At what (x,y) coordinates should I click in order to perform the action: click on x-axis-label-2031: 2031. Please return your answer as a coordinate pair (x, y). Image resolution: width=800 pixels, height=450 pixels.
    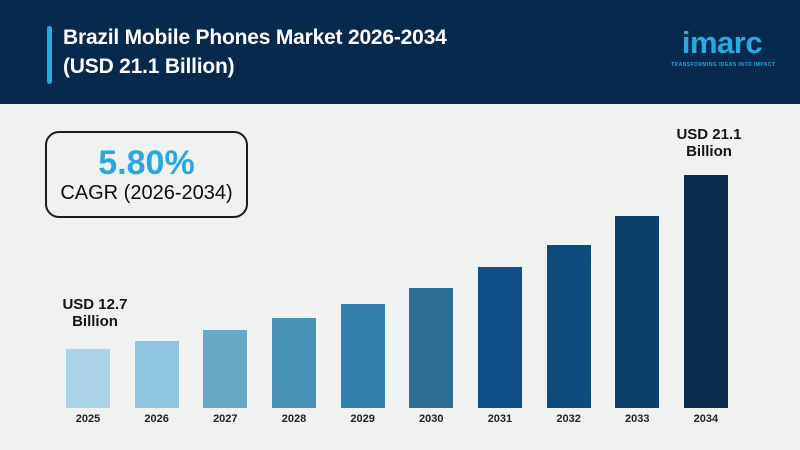
    Looking at the image, I should click on (500, 419).